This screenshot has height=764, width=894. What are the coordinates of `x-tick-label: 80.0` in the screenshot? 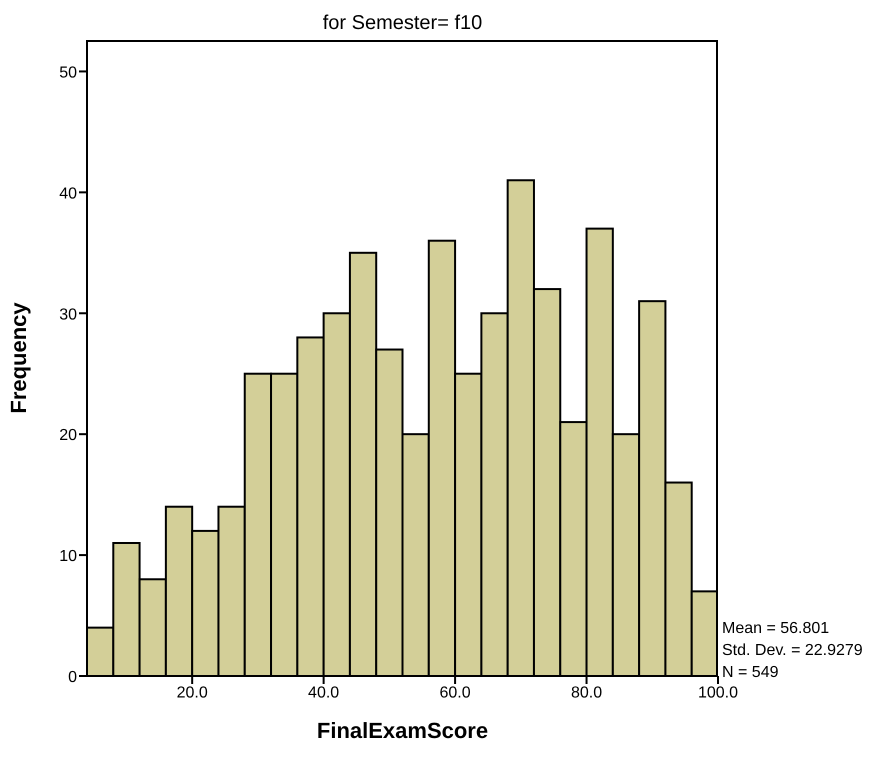 It's located at (586, 693).